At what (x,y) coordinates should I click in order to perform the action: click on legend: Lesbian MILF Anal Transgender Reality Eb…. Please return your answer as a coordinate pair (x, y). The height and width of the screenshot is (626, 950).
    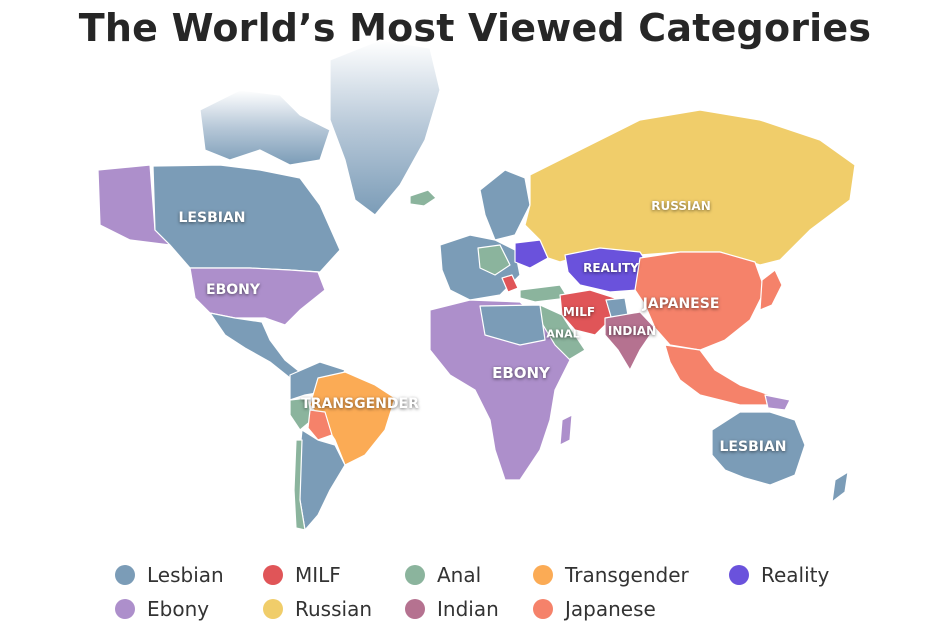
    Looking at the image, I should click on (485, 592).